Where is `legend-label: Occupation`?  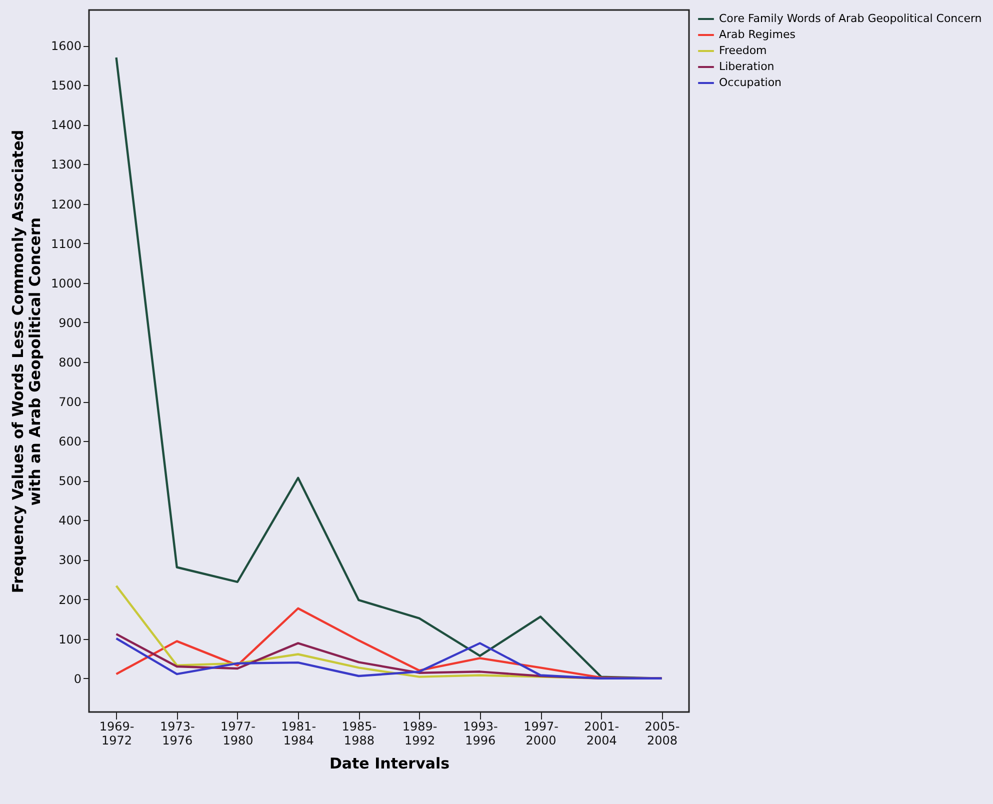 legend-label: Occupation is located at coordinates (750, 82).